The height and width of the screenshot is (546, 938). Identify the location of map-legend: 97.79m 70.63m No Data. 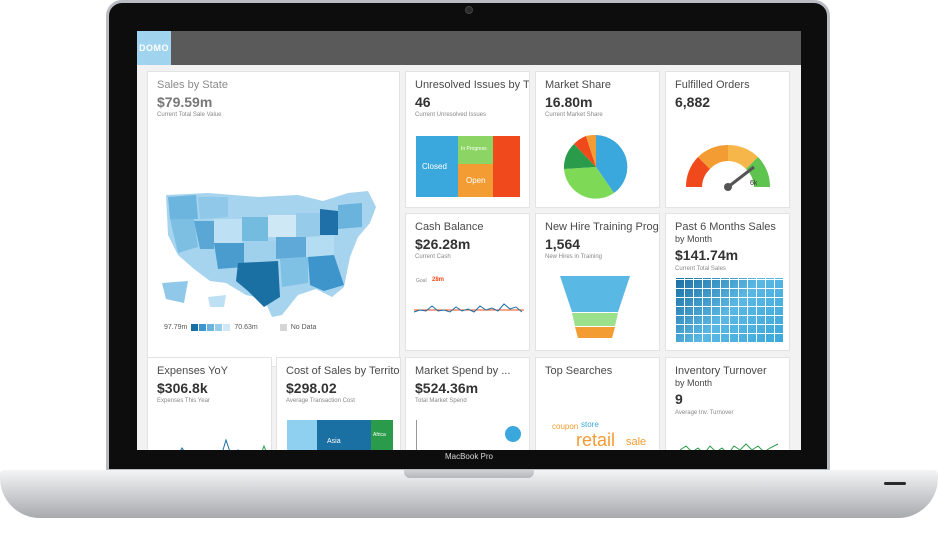
(240, 327).